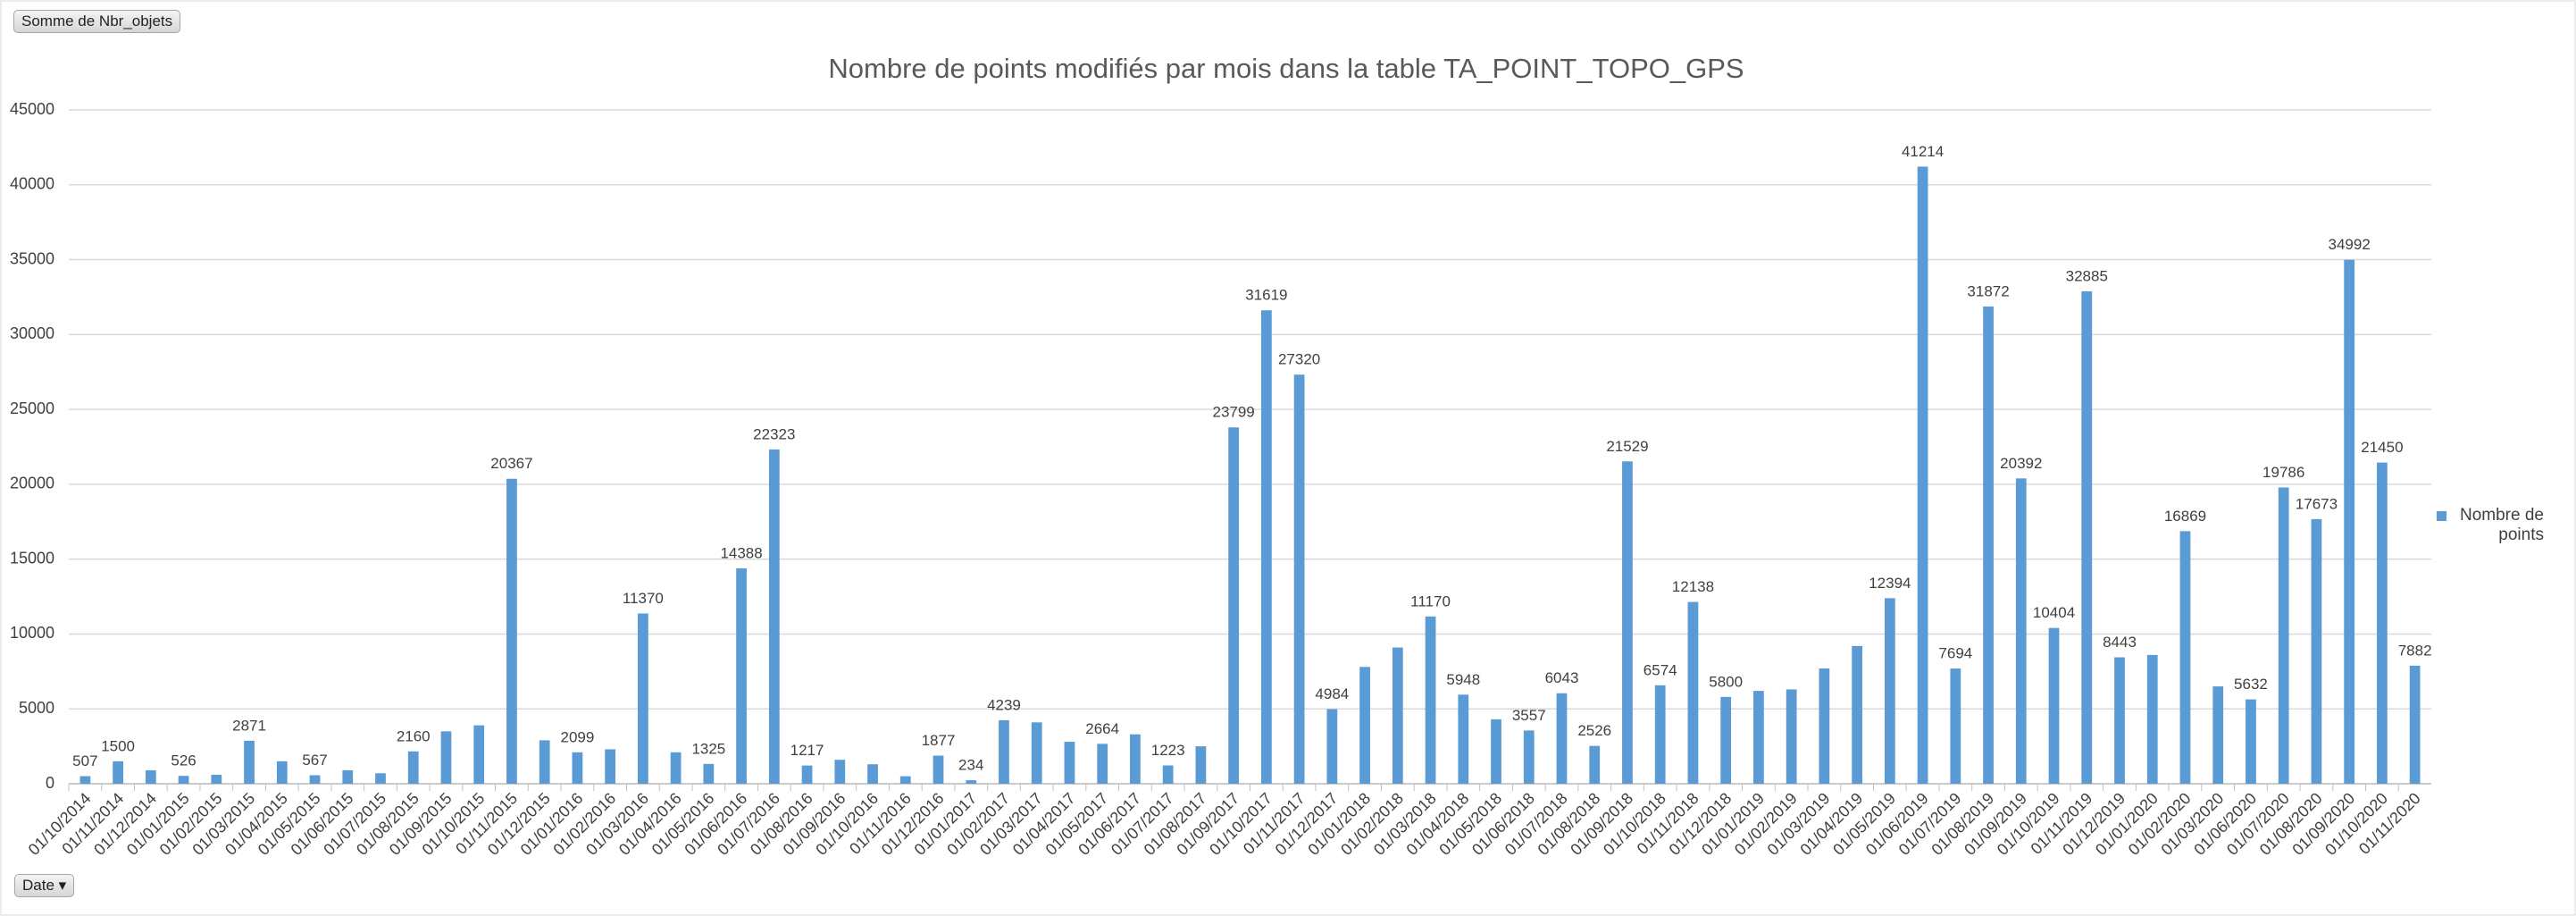 The height and width of the screenshot is (916, 2576). What do you see at coordinates (1627, 446) in the screenshot?
I see `data-label: 21529` at bounding box center [1627, 446].